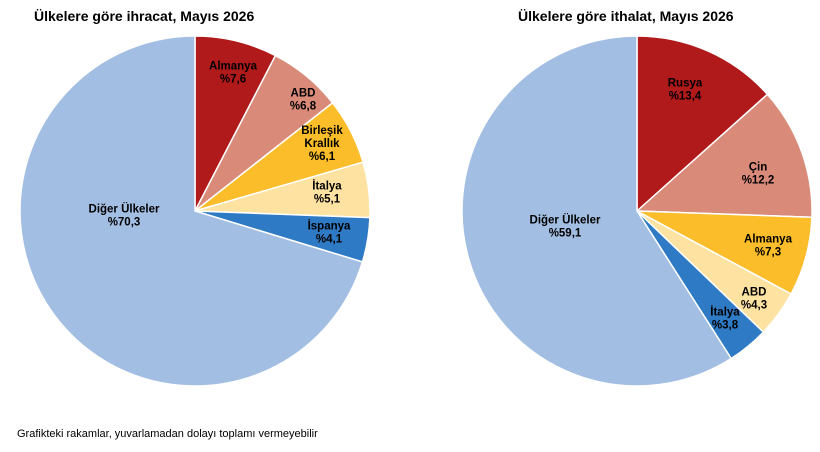 This screenshot has width=820, height=452. I want to click on slice-label-abd: ABD %4,3, so click(754, 299).